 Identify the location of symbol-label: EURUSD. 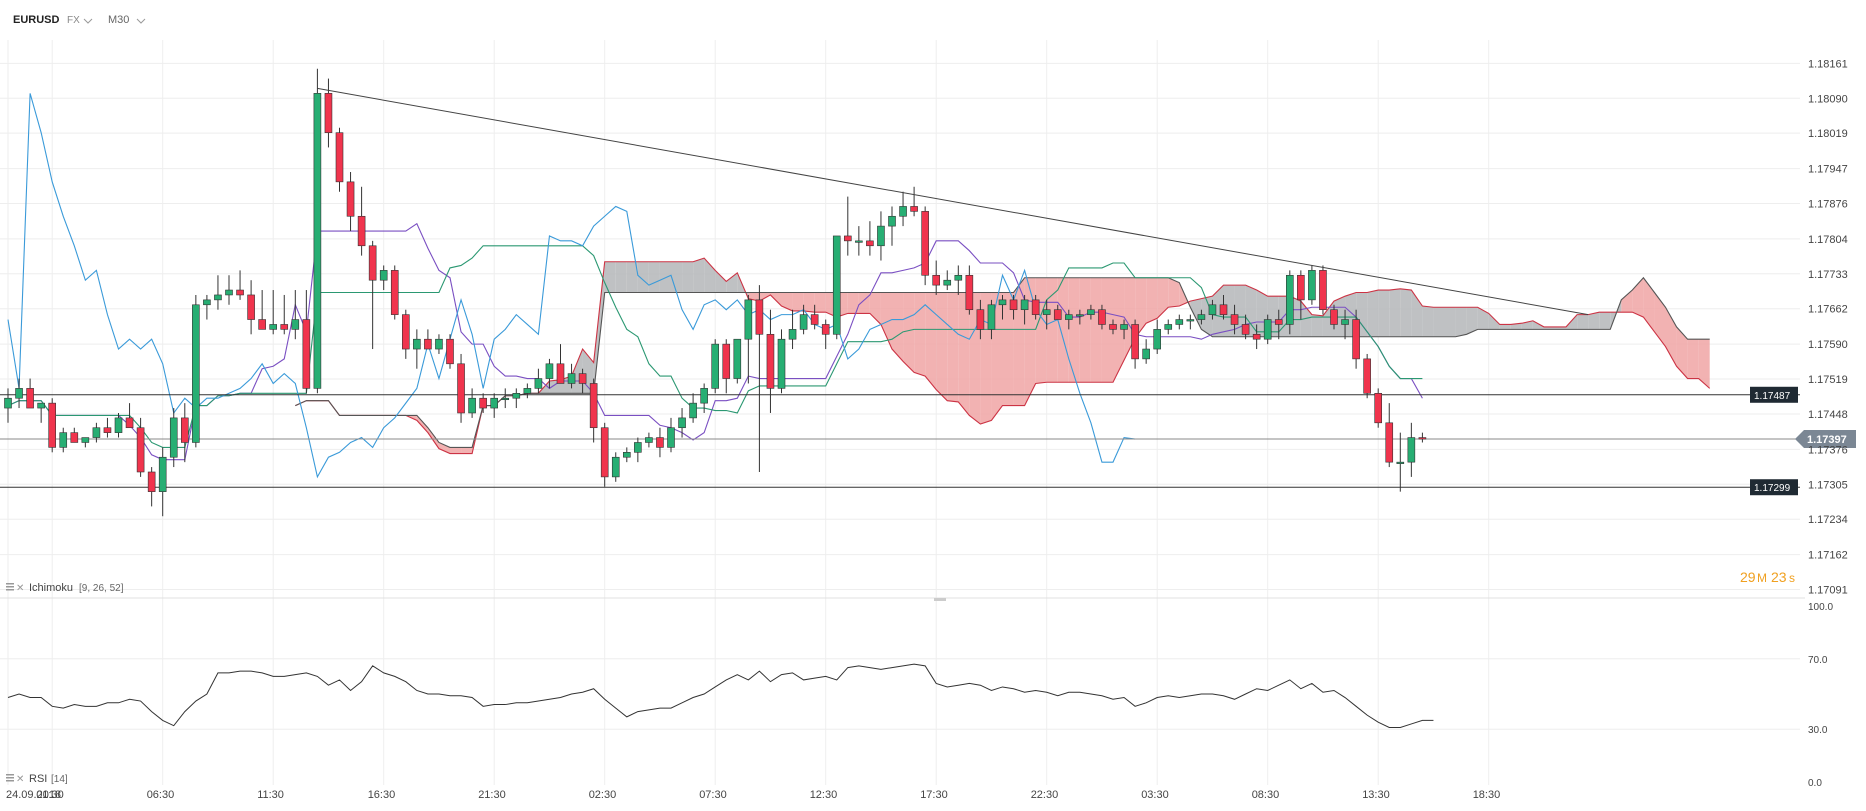
(36, 20).